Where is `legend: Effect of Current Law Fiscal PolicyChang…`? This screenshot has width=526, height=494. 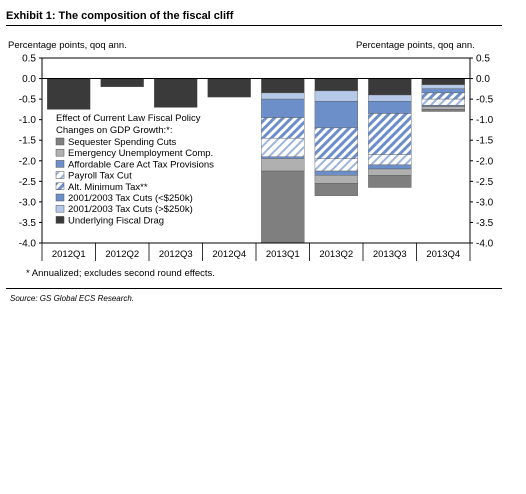 legend: Effect of Current Law Fiscal PolicyChang… is located at coordinates (134, 169).